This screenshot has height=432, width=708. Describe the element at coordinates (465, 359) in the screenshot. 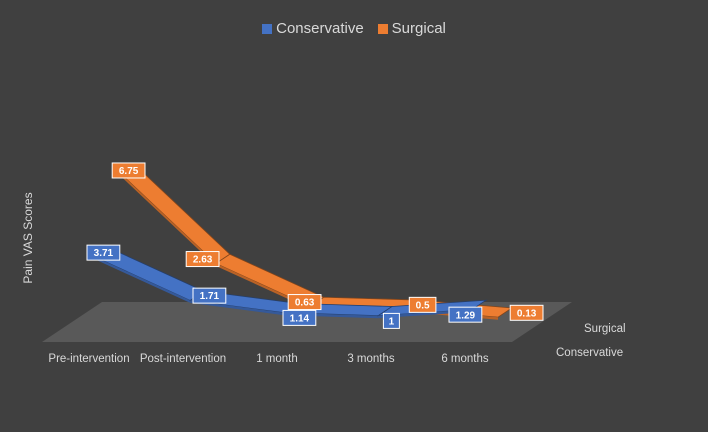

I see `x-tick-label: 6 months` at that location.